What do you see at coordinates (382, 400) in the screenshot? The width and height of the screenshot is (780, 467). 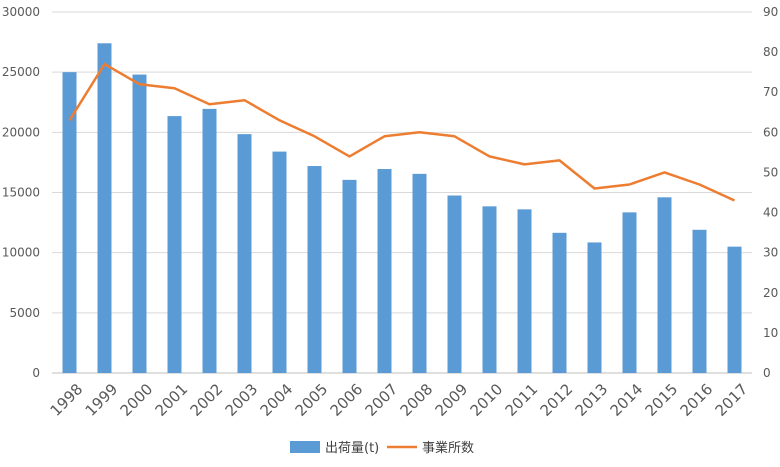 I see `x-axis-tick-label: 2007` at bounding box center [382, 400].